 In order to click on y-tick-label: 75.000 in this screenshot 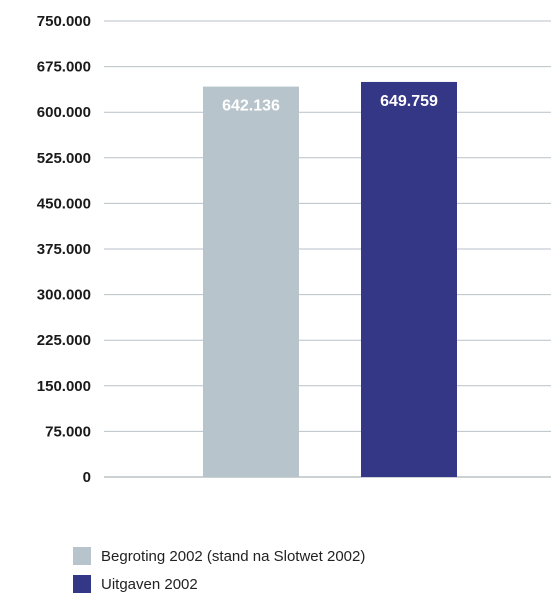, I will do `click(68, 431)`.